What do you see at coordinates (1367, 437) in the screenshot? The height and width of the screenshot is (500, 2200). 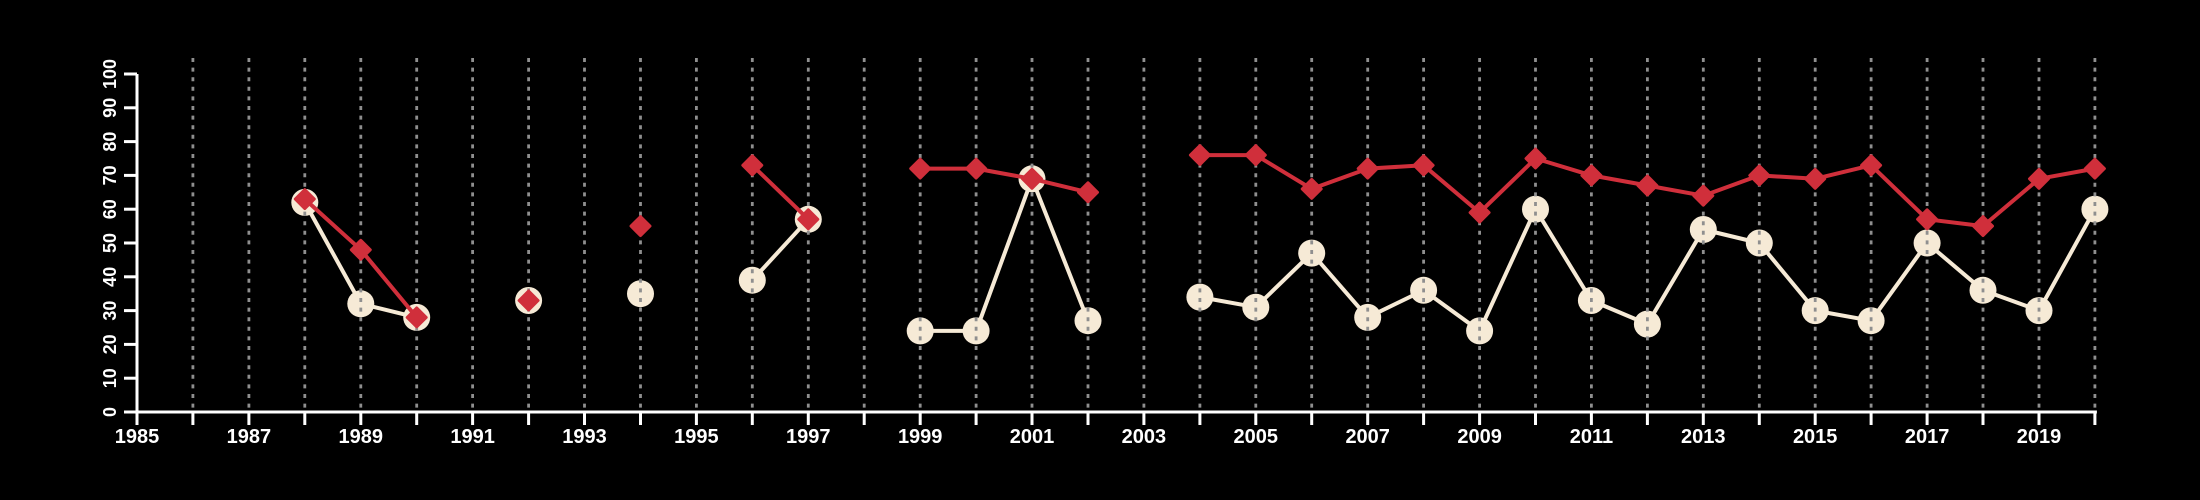 I see `x-tick-label: 2007` at bounding box center [1367, 437].